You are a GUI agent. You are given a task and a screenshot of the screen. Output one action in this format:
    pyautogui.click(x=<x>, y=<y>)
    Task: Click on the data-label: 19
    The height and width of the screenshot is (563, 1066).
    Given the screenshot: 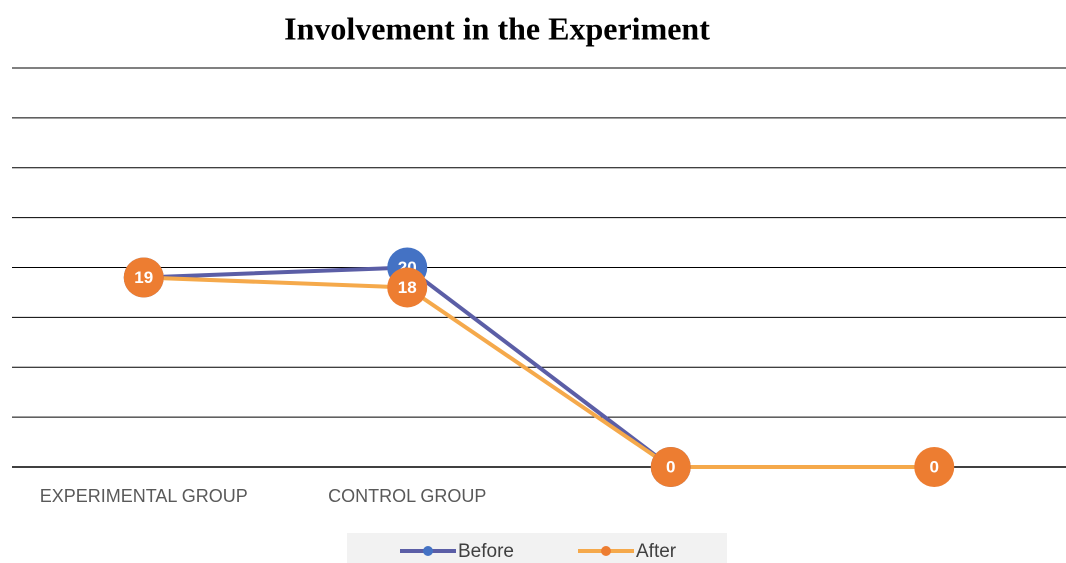 What is the action you would take?
    pyautogui.click(x=143, y=277)
    